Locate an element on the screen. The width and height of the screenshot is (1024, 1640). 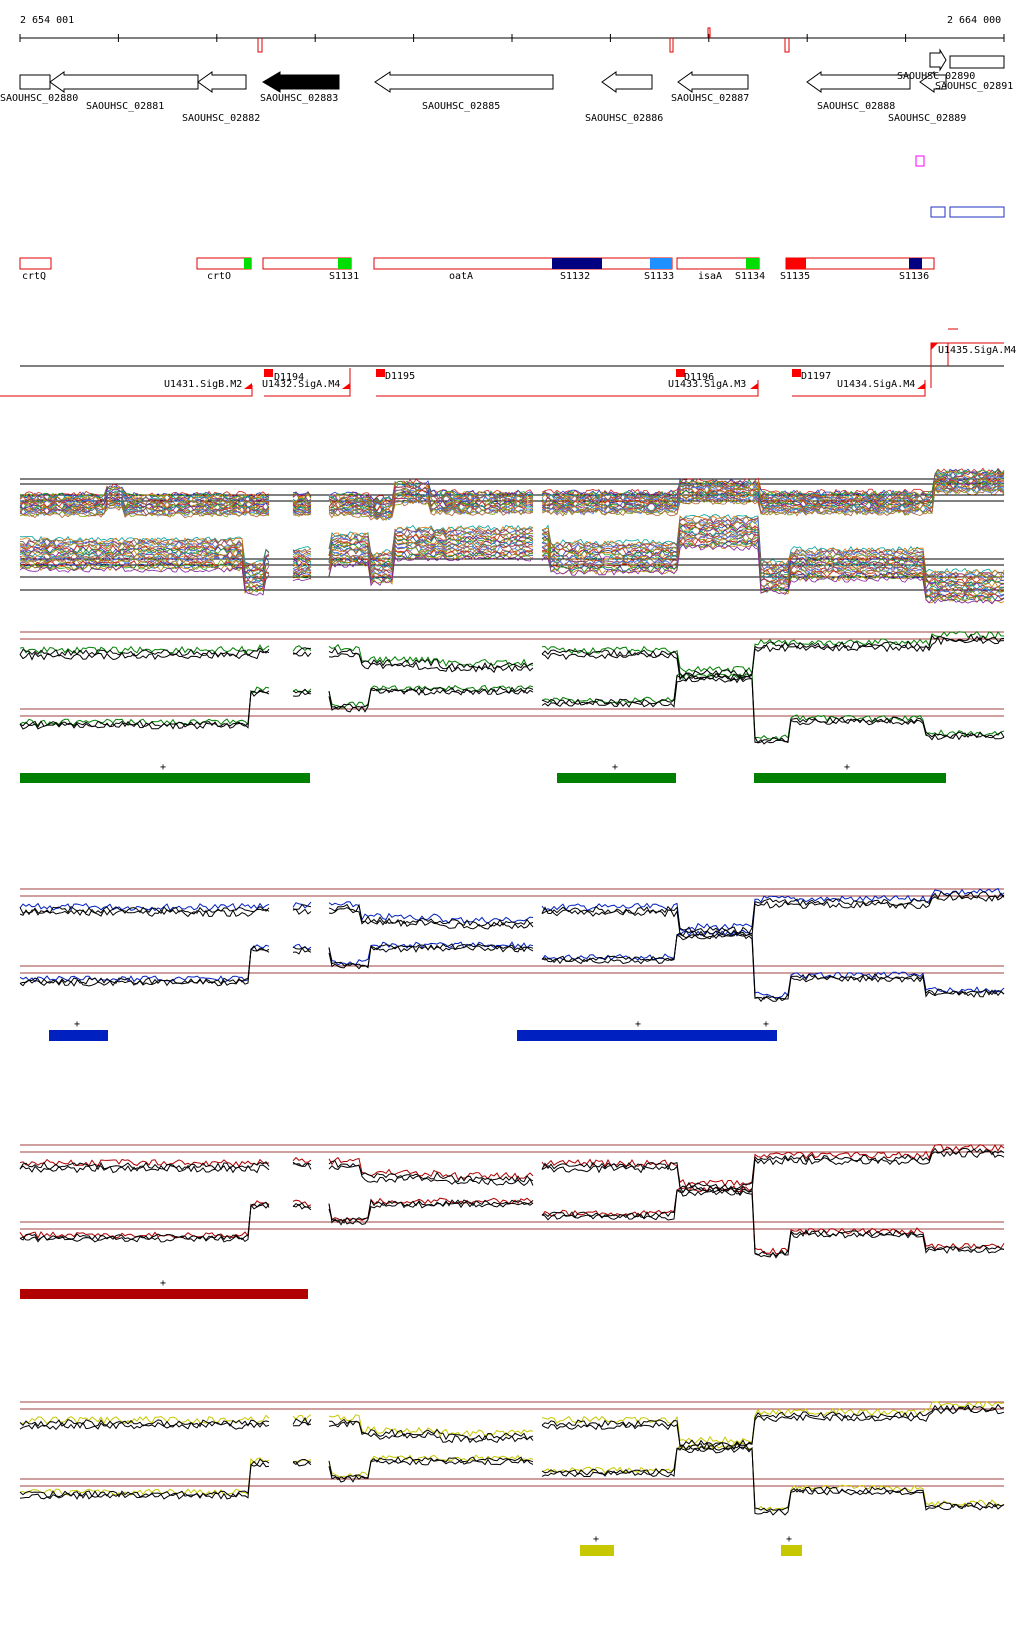
gene-label: SAOUHSC_02883 is located at coordinates (299, 98).